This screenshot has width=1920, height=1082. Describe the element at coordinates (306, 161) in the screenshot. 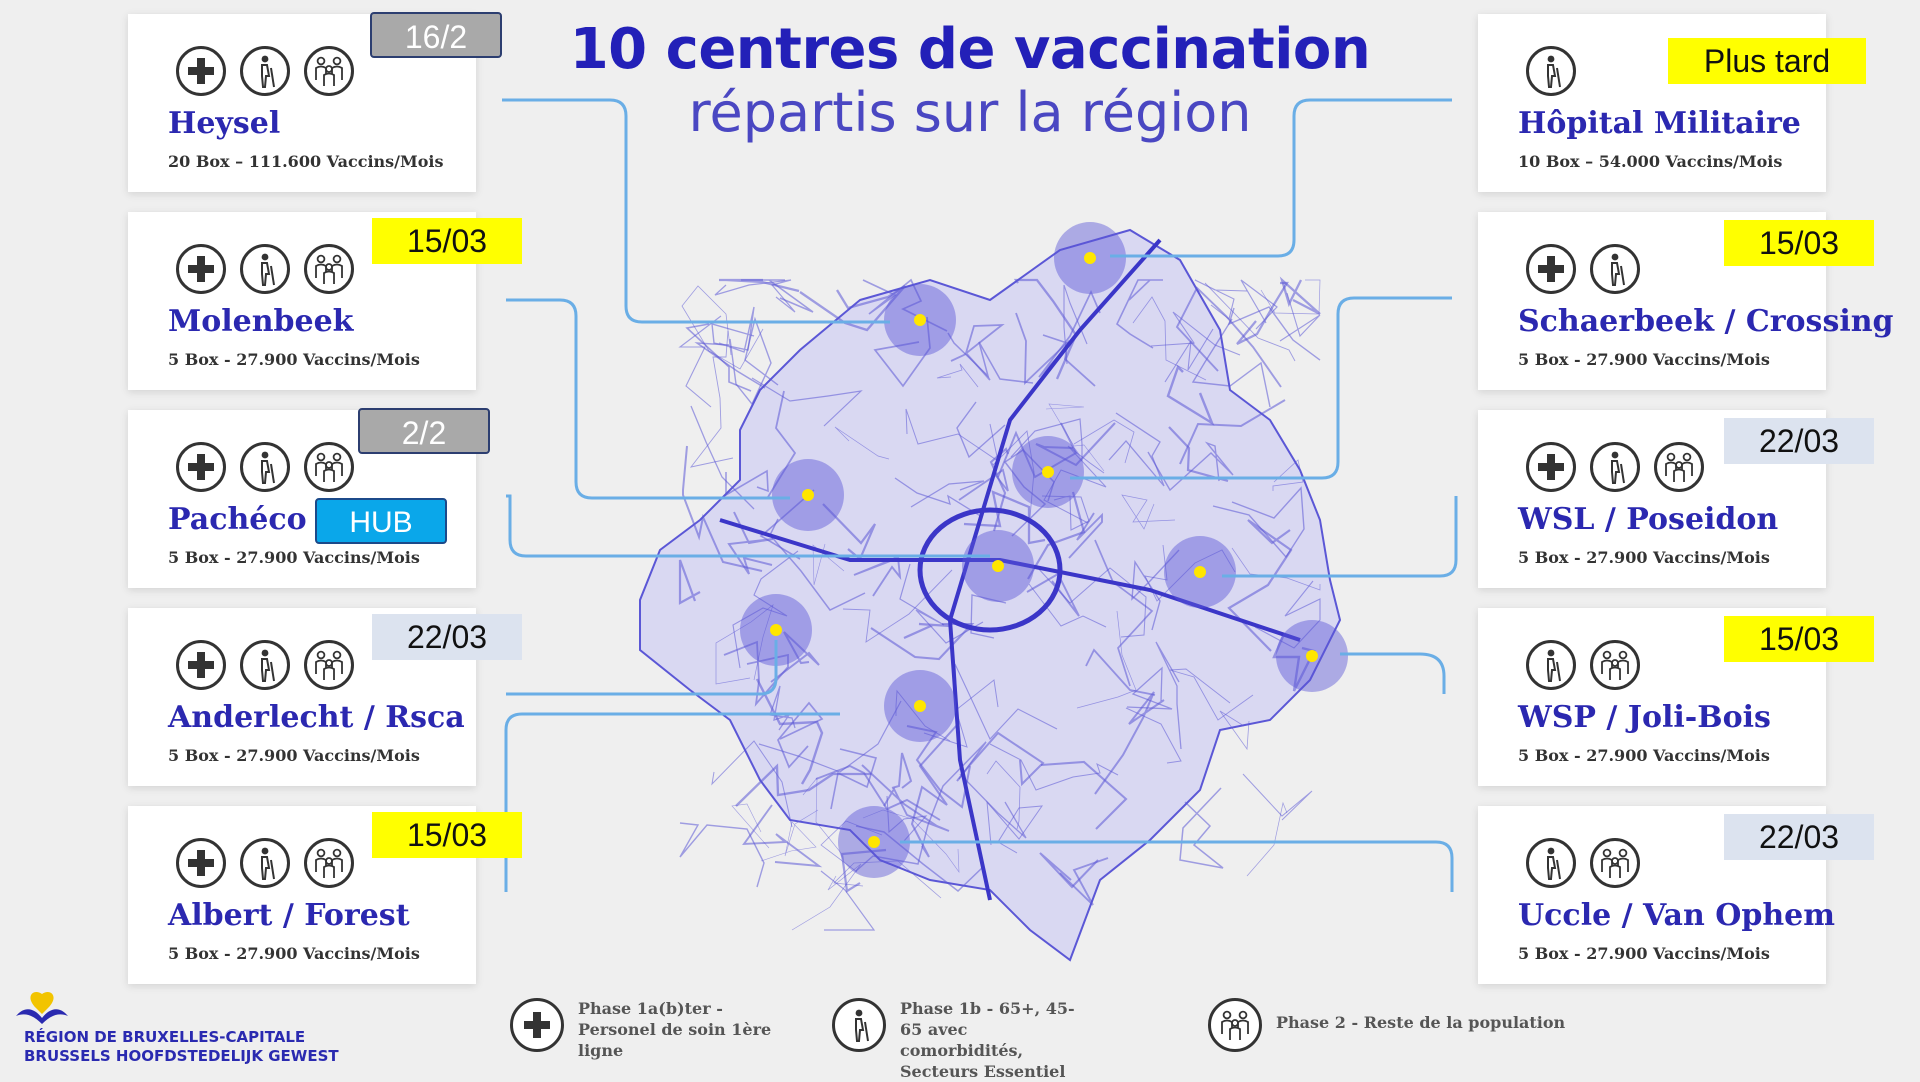

I see `center-capacity: 20 Box – 111.600 Vaccins/Mois` at that location.